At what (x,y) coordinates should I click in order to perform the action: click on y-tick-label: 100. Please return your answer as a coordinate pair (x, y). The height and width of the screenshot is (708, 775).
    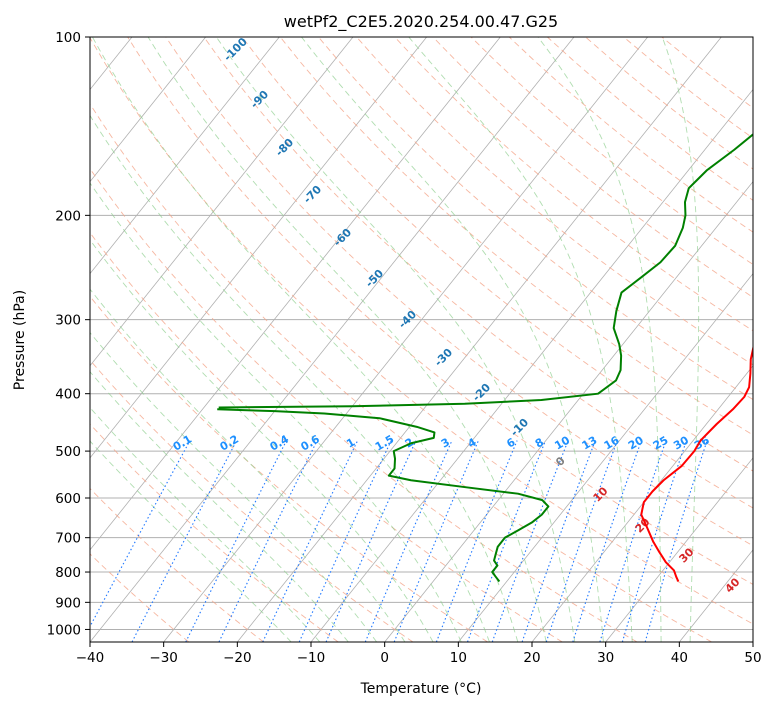
    Looking at the image, I should click on (68, 38).